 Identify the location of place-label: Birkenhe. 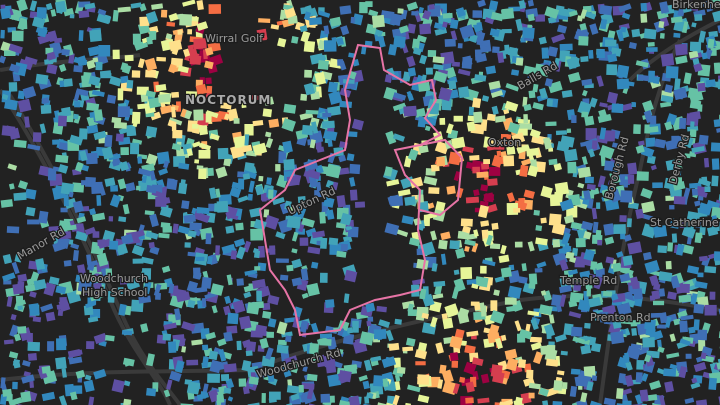
(696, 5).